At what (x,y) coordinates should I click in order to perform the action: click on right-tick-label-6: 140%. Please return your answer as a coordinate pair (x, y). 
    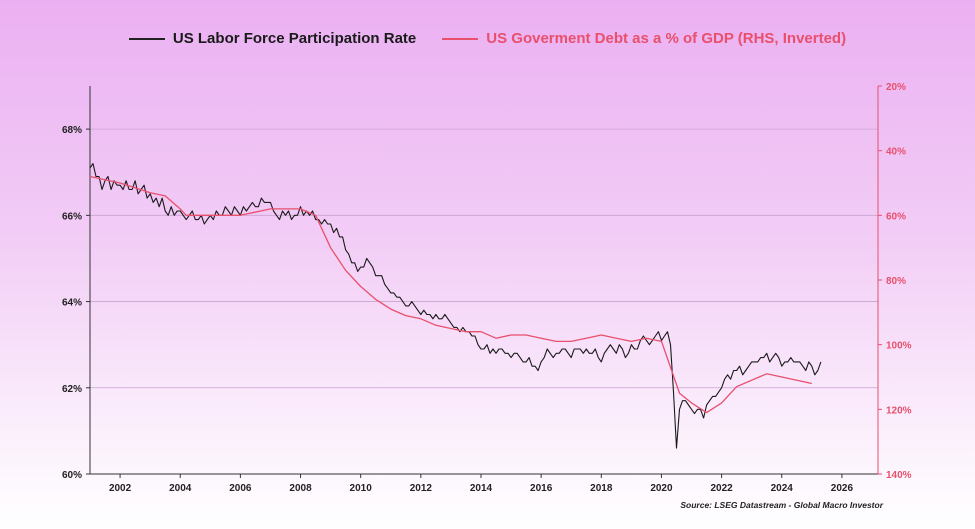
    Looking at the image, I should click on (899, 475).